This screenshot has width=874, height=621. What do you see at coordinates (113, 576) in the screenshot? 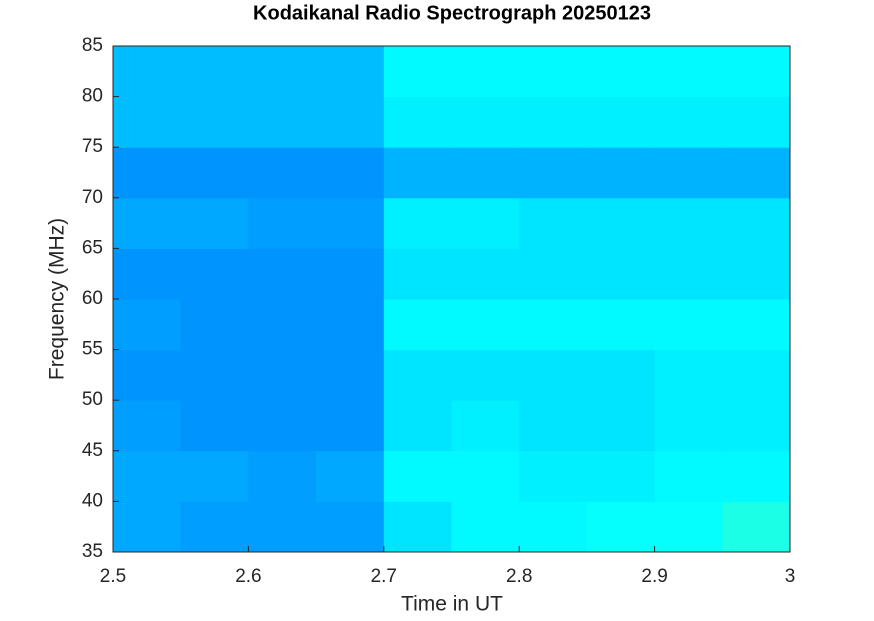
I see `x-tick-label: 2.5` at bounding box center [113, 576].